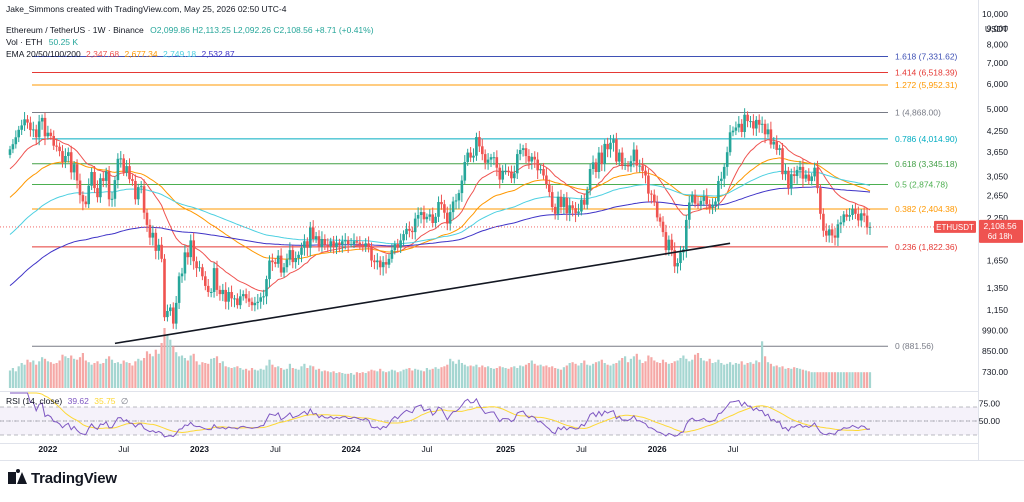  I want to click on ema100-line, so click(440, 207).